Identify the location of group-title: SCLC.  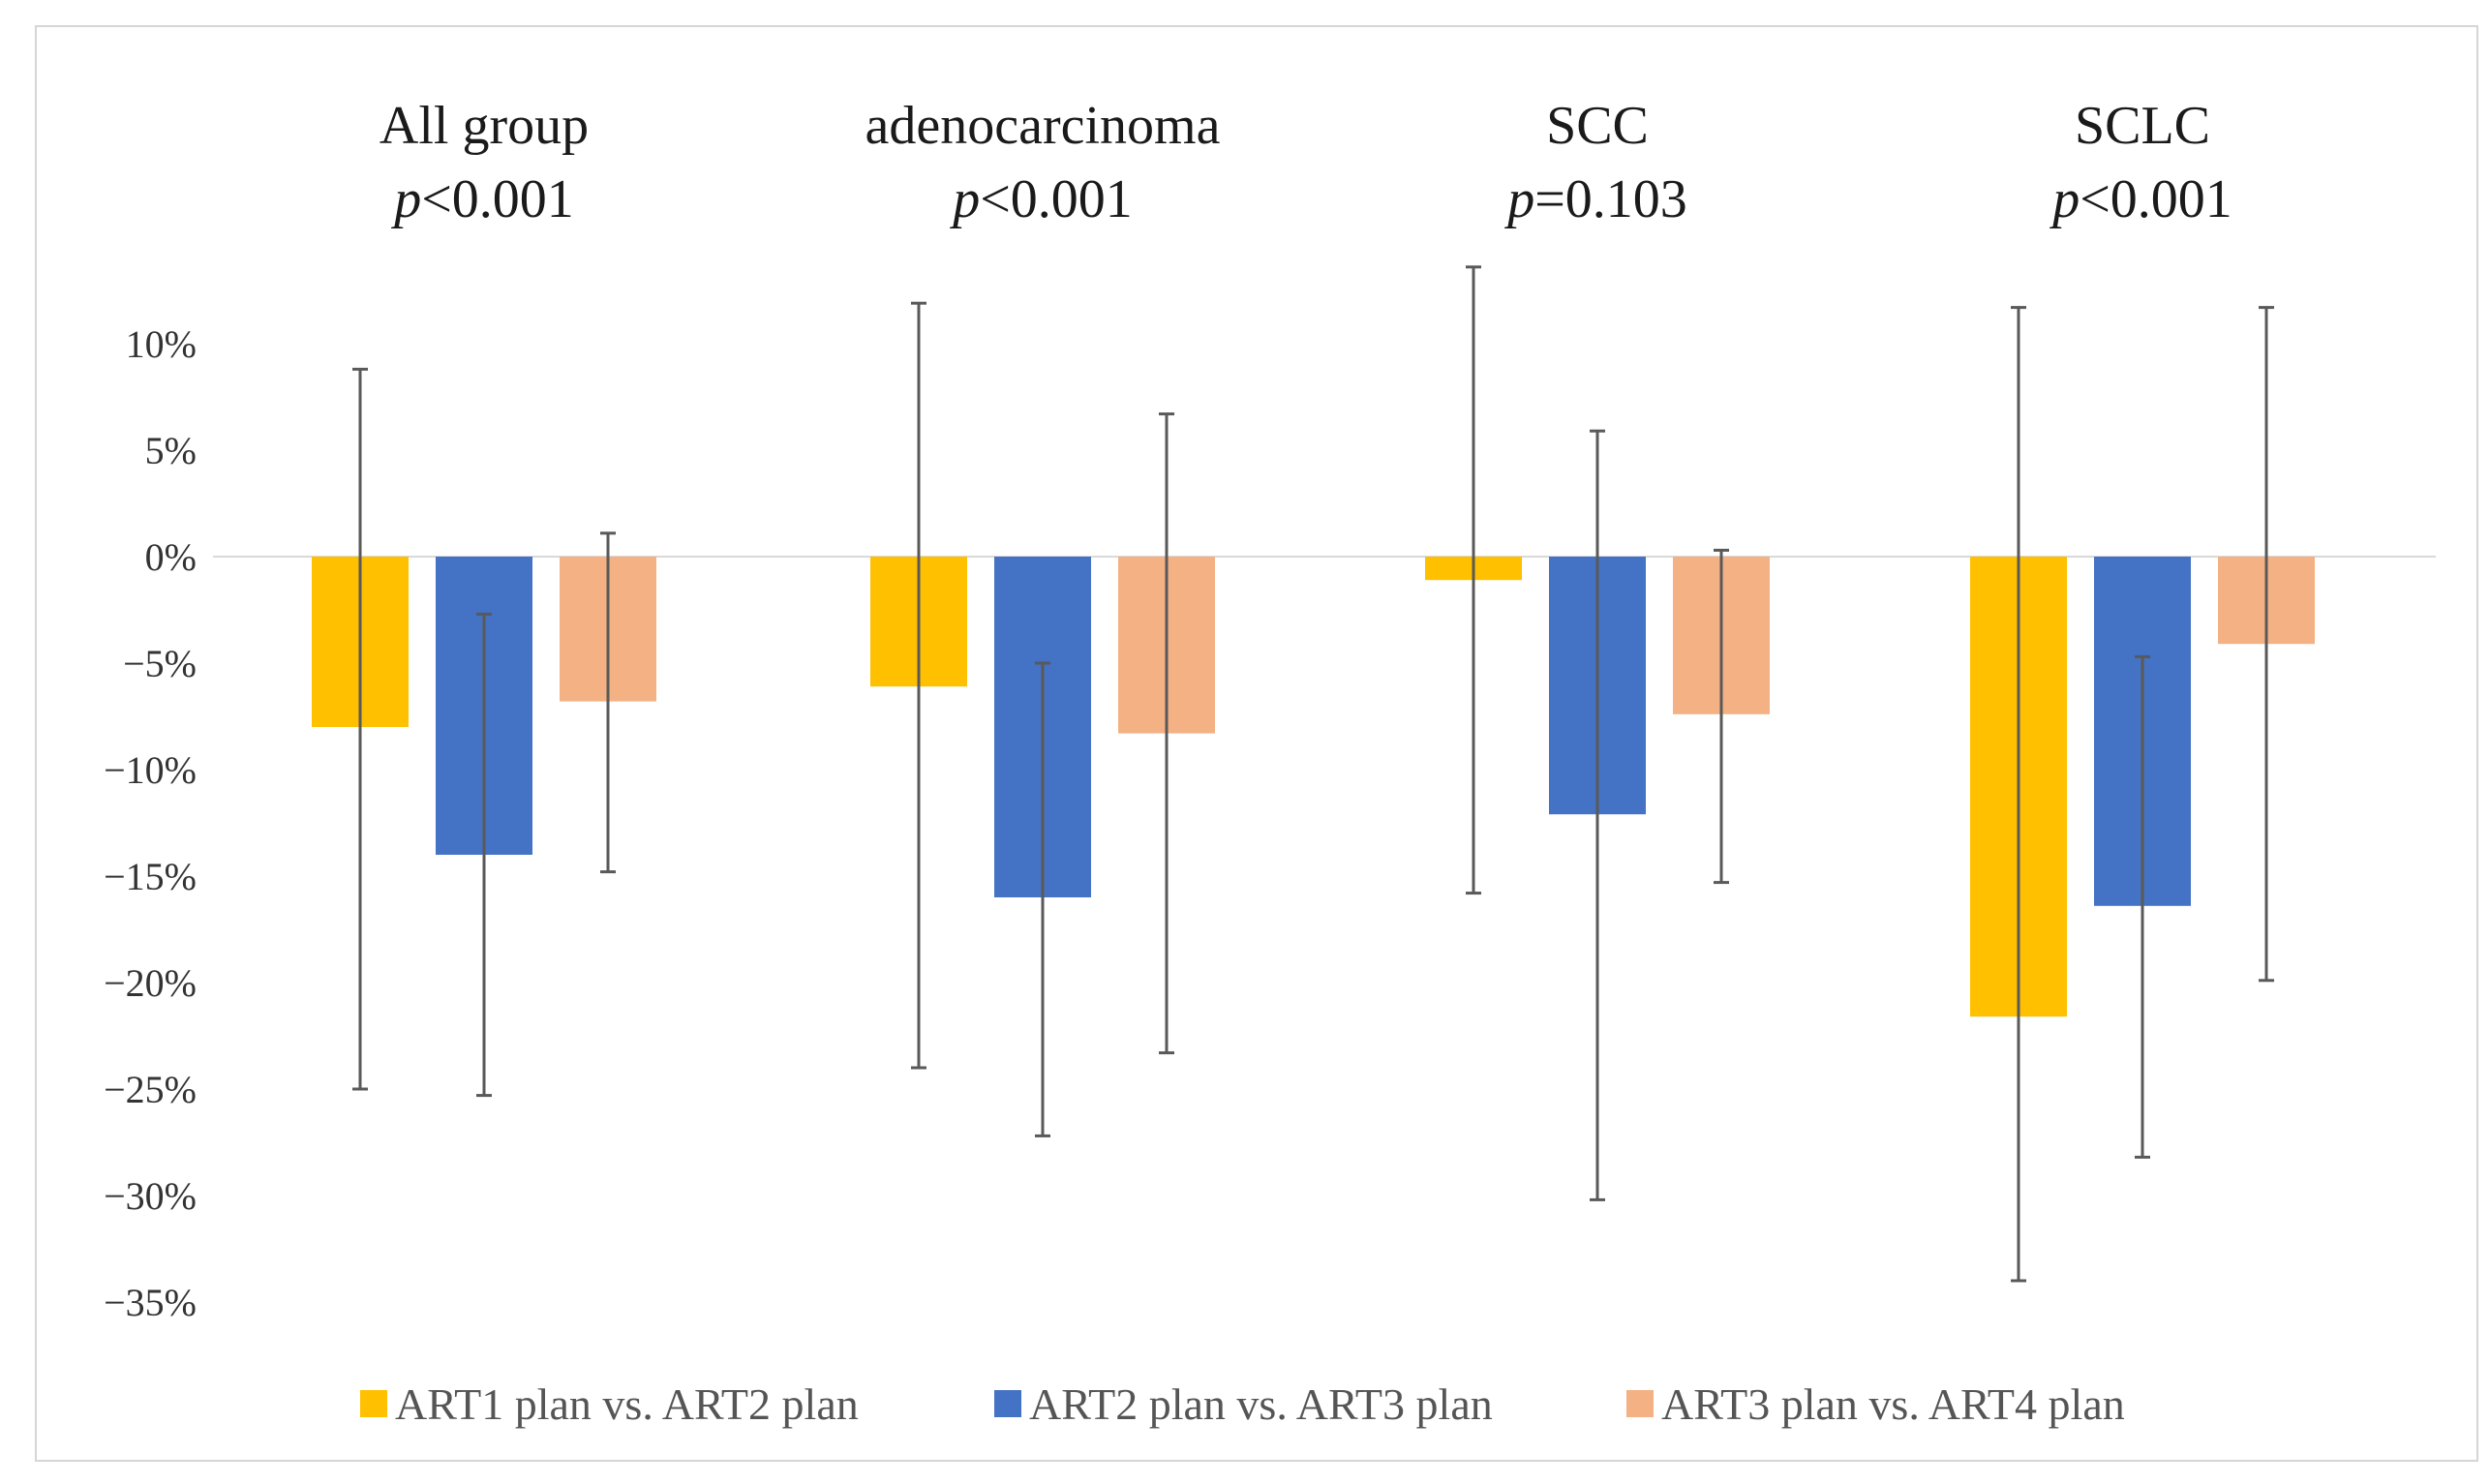
(2142, 126).